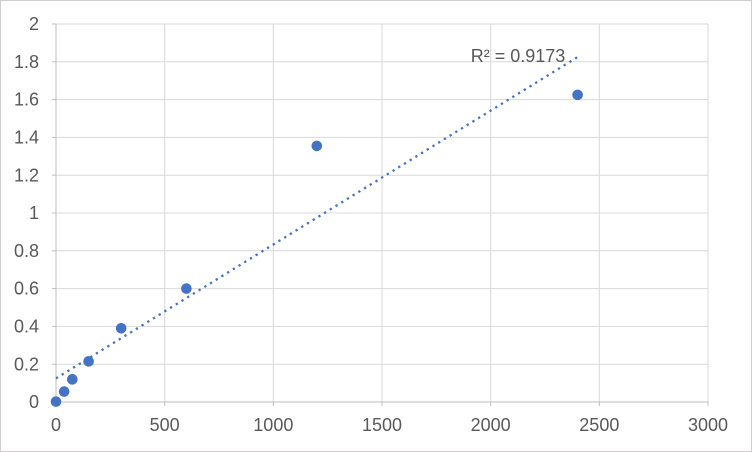  I want to click on y-tick-label: 0.4, so click(26, 327).